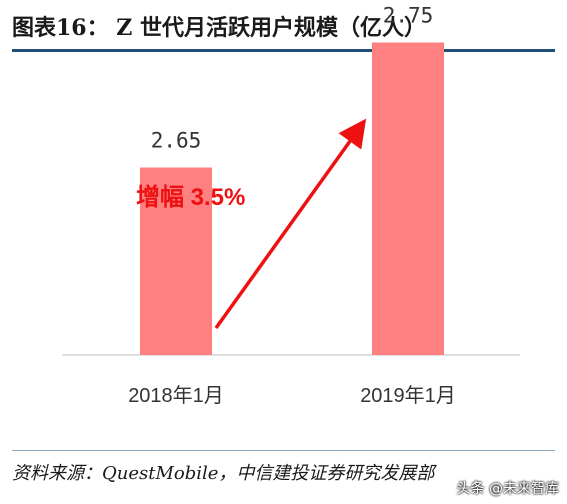 Image resolution: width=567 pixels, height=504 pixels. Describe the element at coordinates (223, 473) in the screenshot. I see `source-note: 资料来源：QuestMobile，中信建投证券研究发展部` at that location.